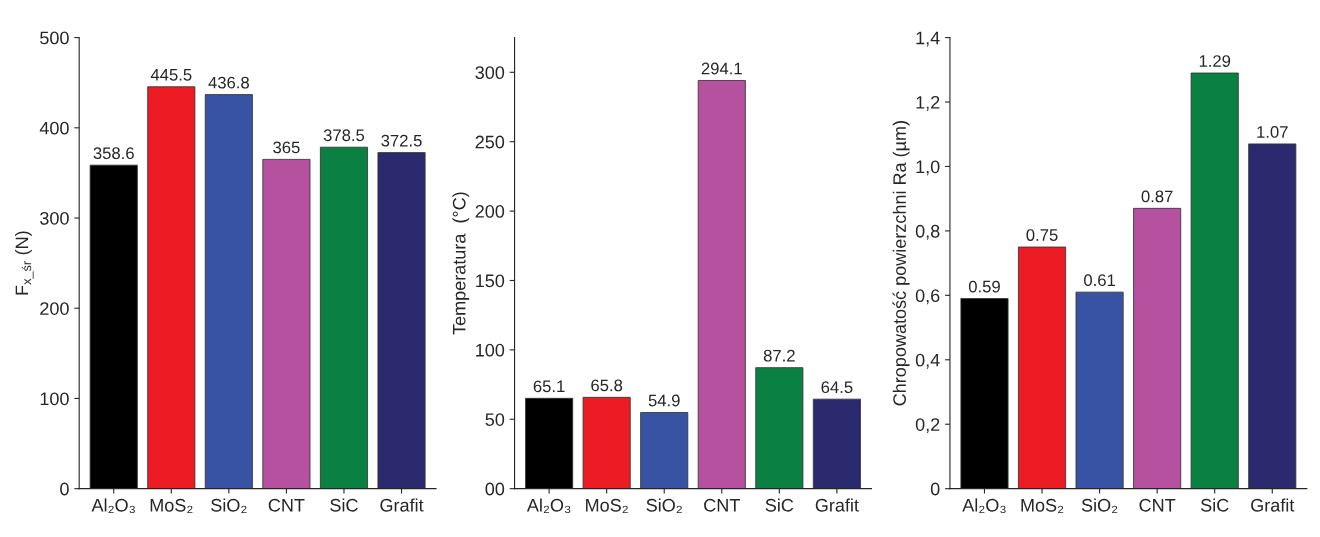 The image size is (1320, 537). I want to click on data-label: 64.5, so click(837, 387).